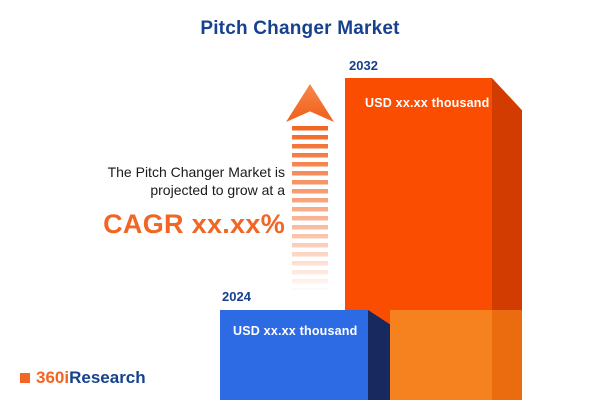  I want to click on bar-2024-side, so click(379, 355).